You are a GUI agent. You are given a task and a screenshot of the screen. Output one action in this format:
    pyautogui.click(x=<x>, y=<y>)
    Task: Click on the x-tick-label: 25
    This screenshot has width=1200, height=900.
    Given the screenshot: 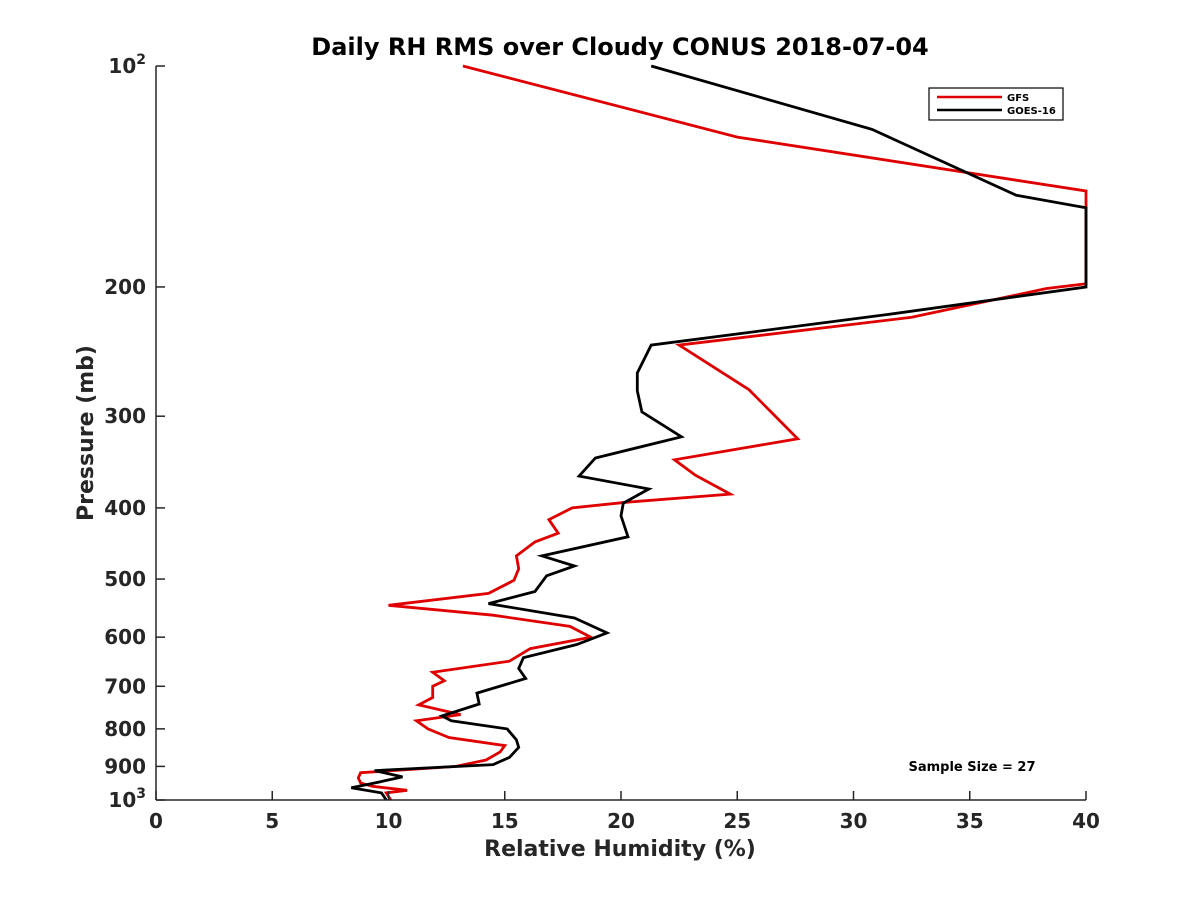 What is the action you would take?
    pyautogui.click(x=737, y=821)
    